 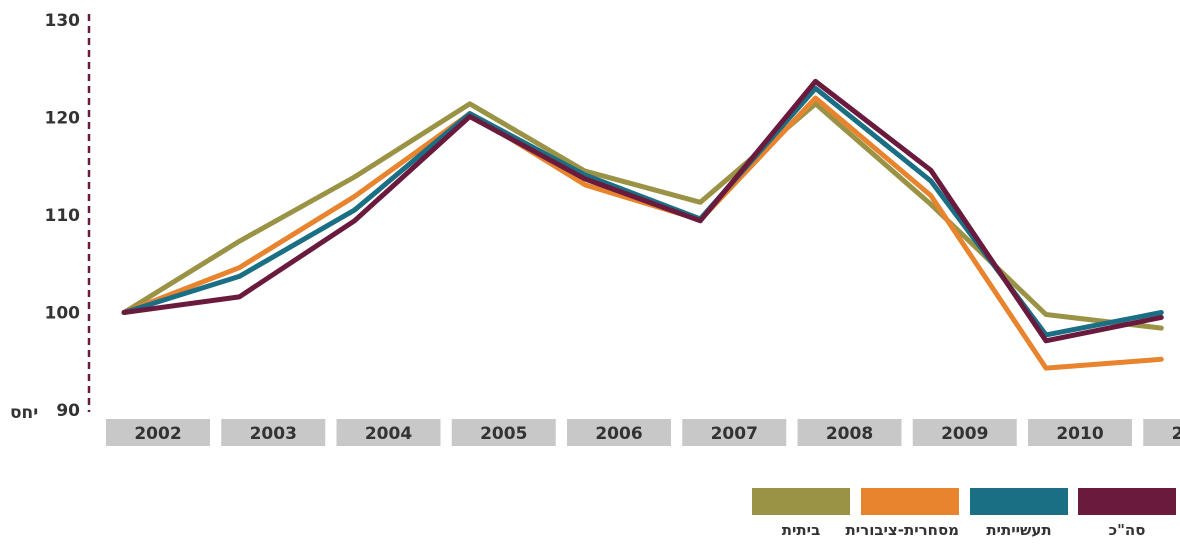 I want to click on legend-label-industrial: תעשייתית, so click(x=1019, y=530).